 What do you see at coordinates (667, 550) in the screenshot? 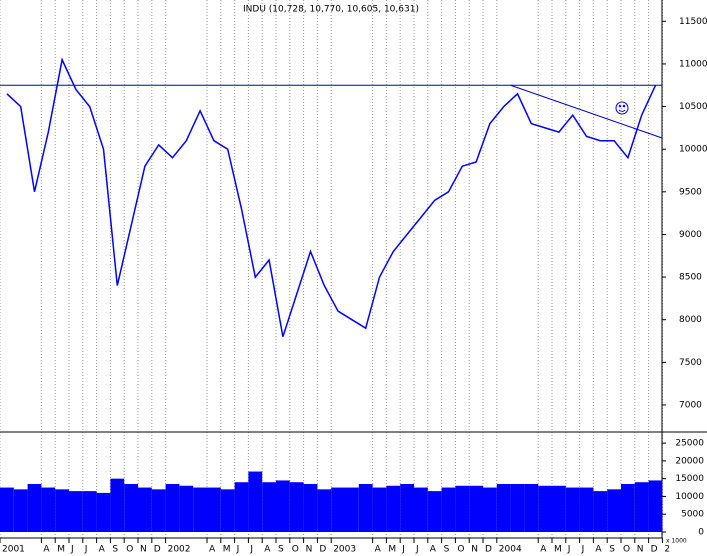
I see `x-tick-label: 2` at bounding box center [667, 550].